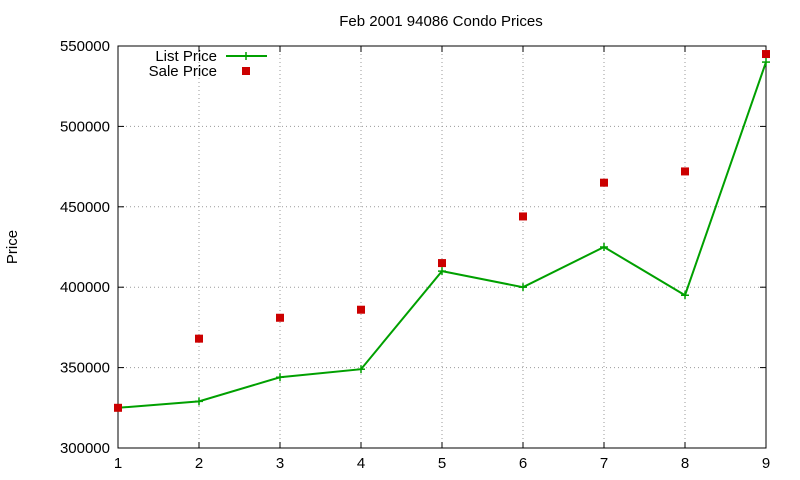 The image size is (800, 480). What do you see at coordinates (118, 463) in the screenshot?
I see `x-tick-label: 1` at bounding box center [118, 463].